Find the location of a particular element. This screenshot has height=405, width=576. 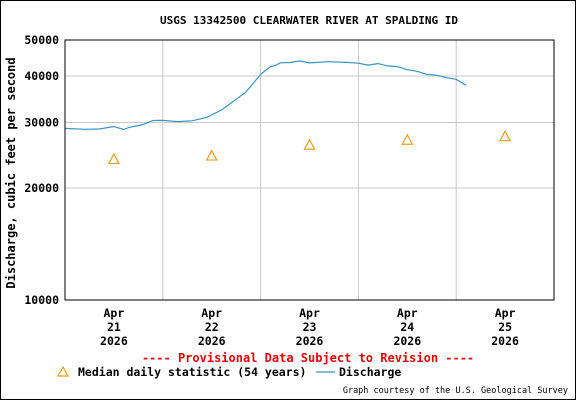

y-tick-label: 40000 is located at coordinates (41, 76).